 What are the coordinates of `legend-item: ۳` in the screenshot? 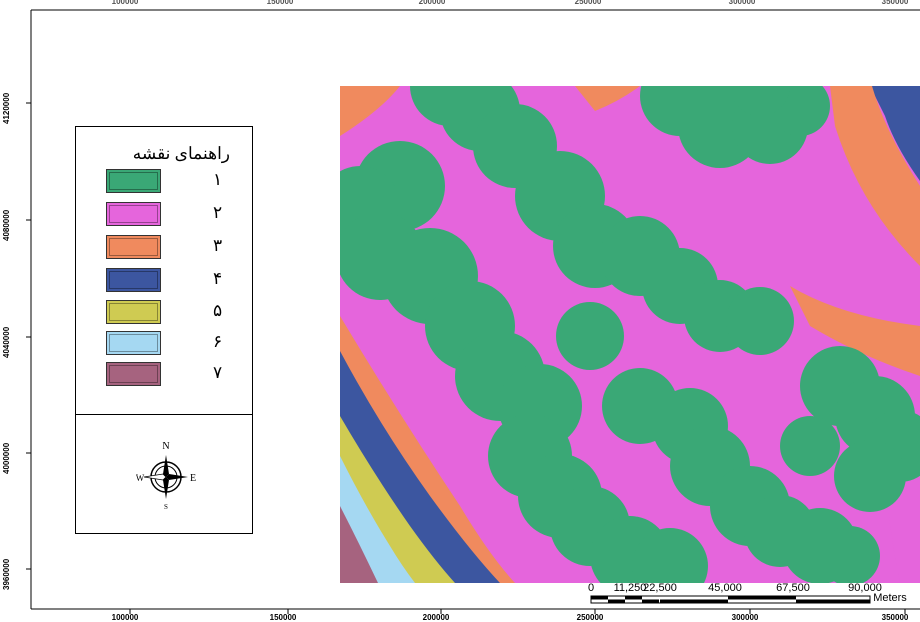 It's located at (176, 248).